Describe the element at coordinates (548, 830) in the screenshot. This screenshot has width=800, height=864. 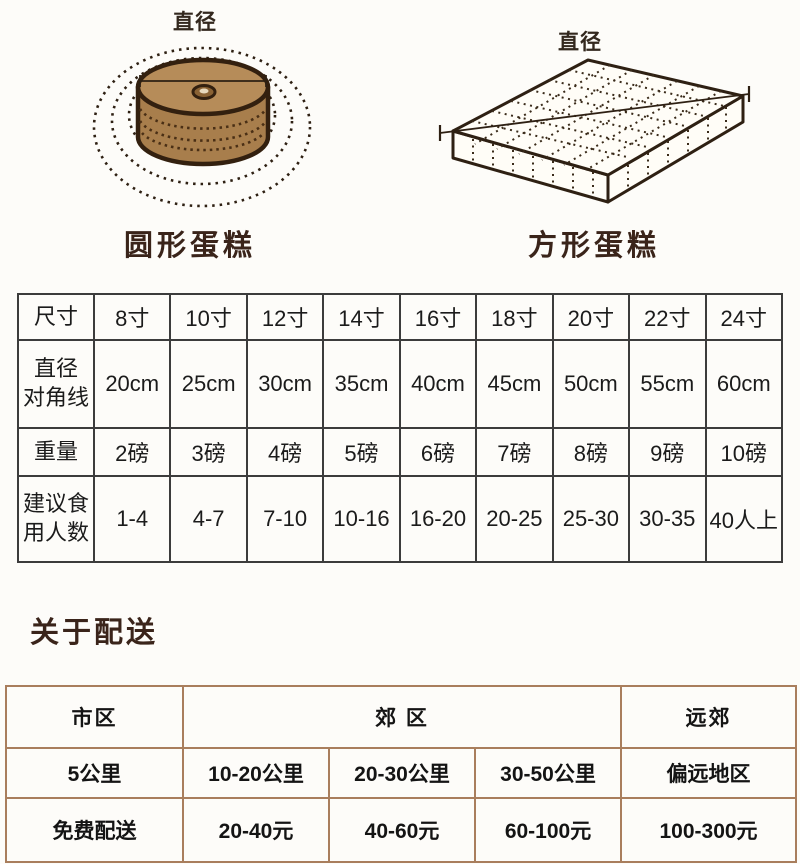
I see `price-cell: 60-100元` at that location.